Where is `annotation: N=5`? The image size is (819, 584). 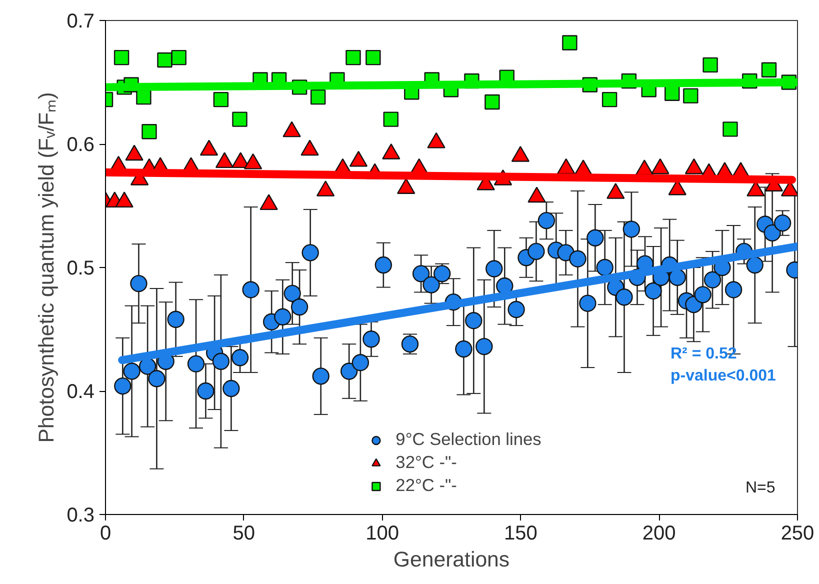
annotation: N=5 is located at coordinates (761, 488).